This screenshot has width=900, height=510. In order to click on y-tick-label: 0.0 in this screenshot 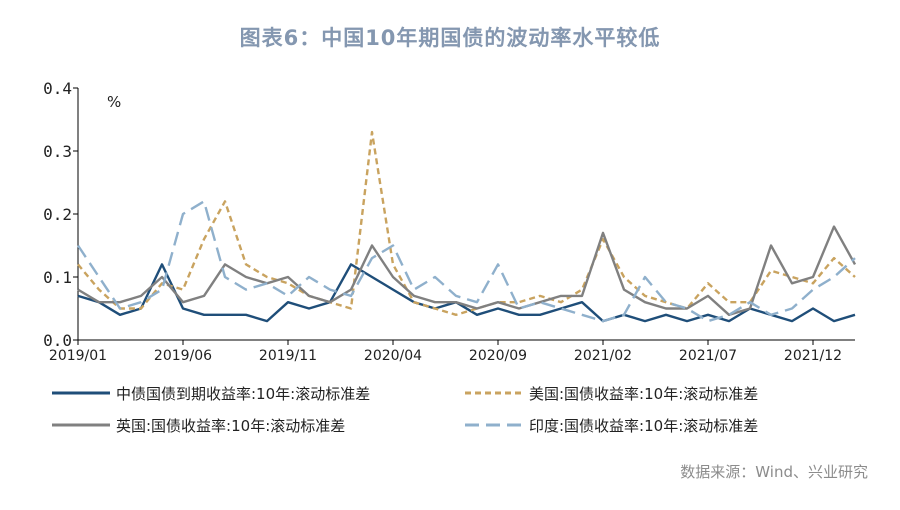, I will do `click(57, 340)`.